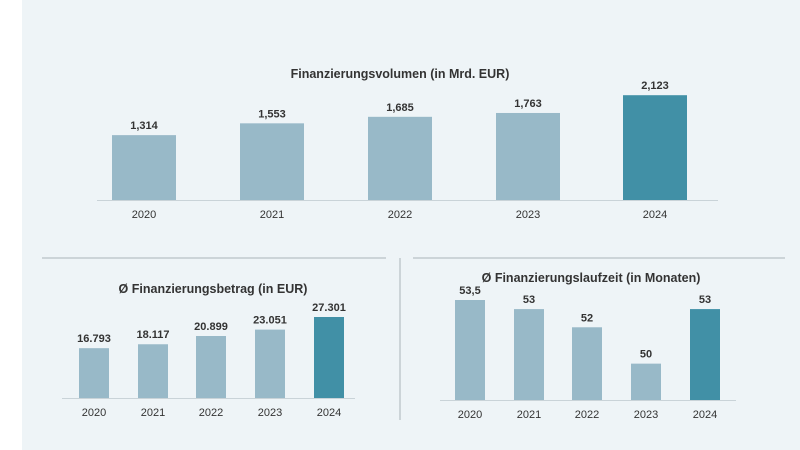  Describe the element at coordinates (152, 335) in the screenshot. I see `value-label: 18.117` at that location.